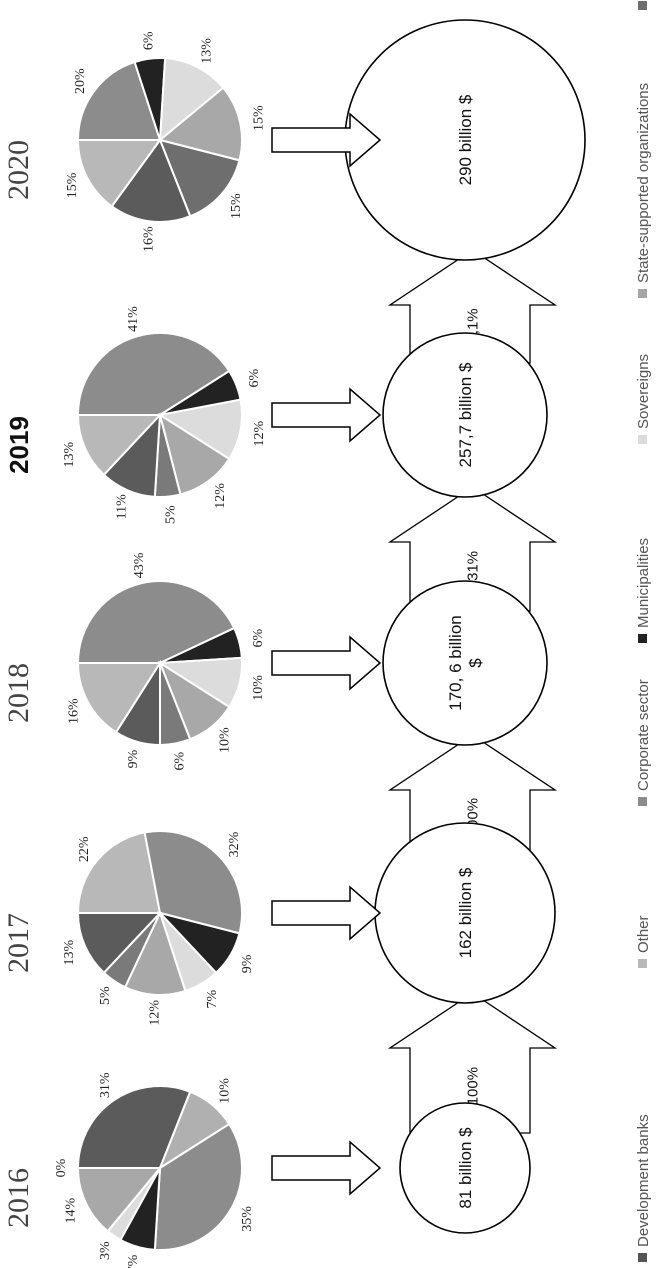 This screenshot has width=662, height=1268. I want to click on year-label: 2017, so click(18, 943).